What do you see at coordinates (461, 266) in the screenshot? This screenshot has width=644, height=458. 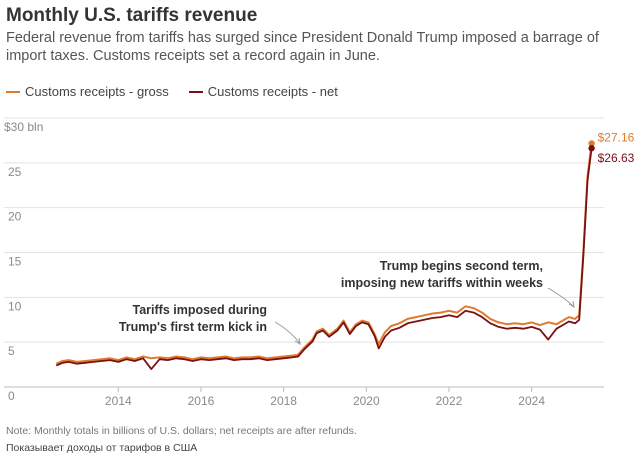 I see `annotation-text: Trump begins second term,` at bounding box center [461, 266].